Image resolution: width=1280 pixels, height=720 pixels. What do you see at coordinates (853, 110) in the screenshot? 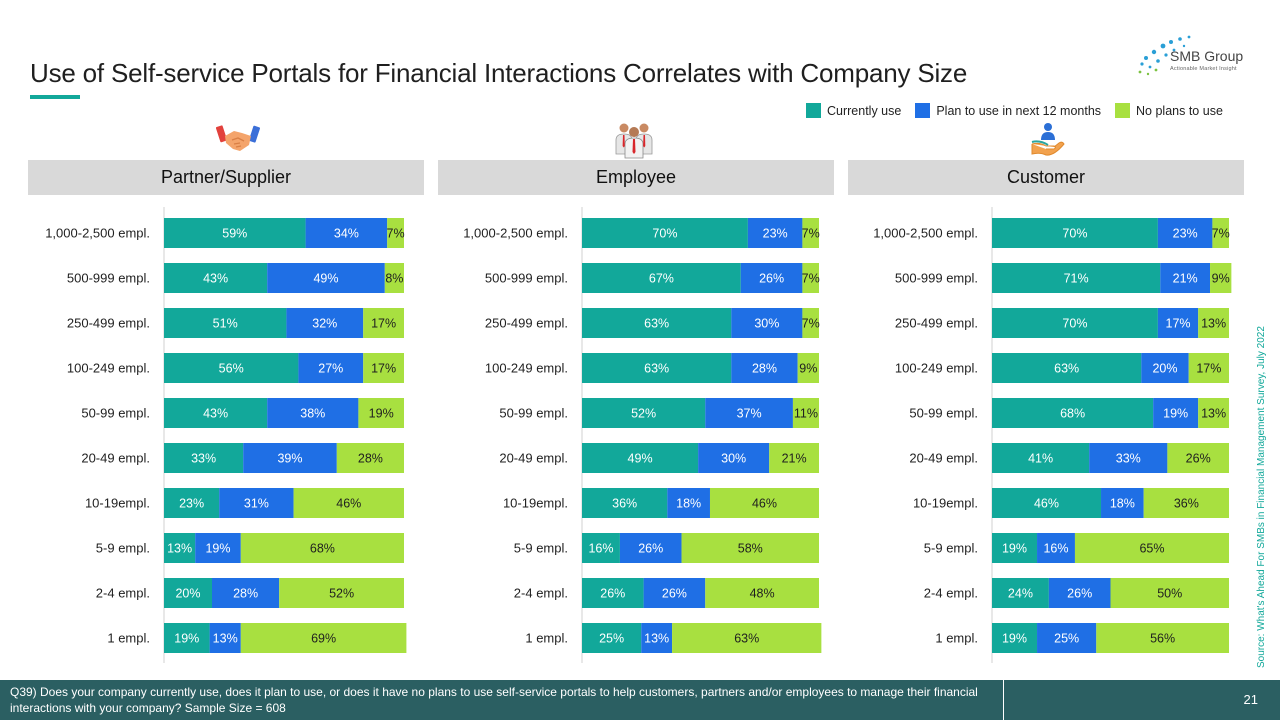
I see `legend-item-current: Currently use` at bounding box center [853, 110].